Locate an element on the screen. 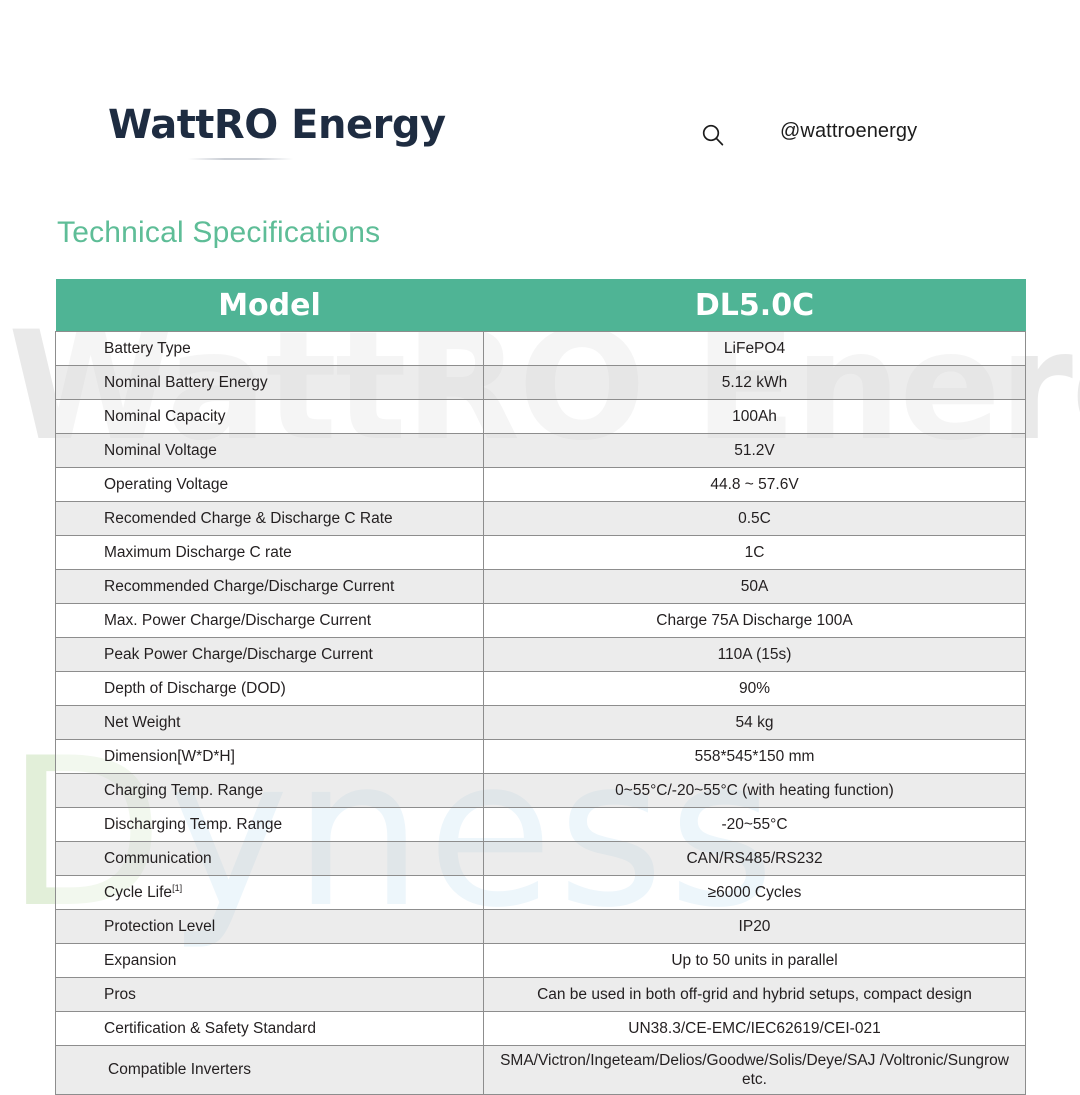 The height and width of the screenshot is (1095, 1080). spec-label: Operating Voltage is located at coordinates (269, 484).